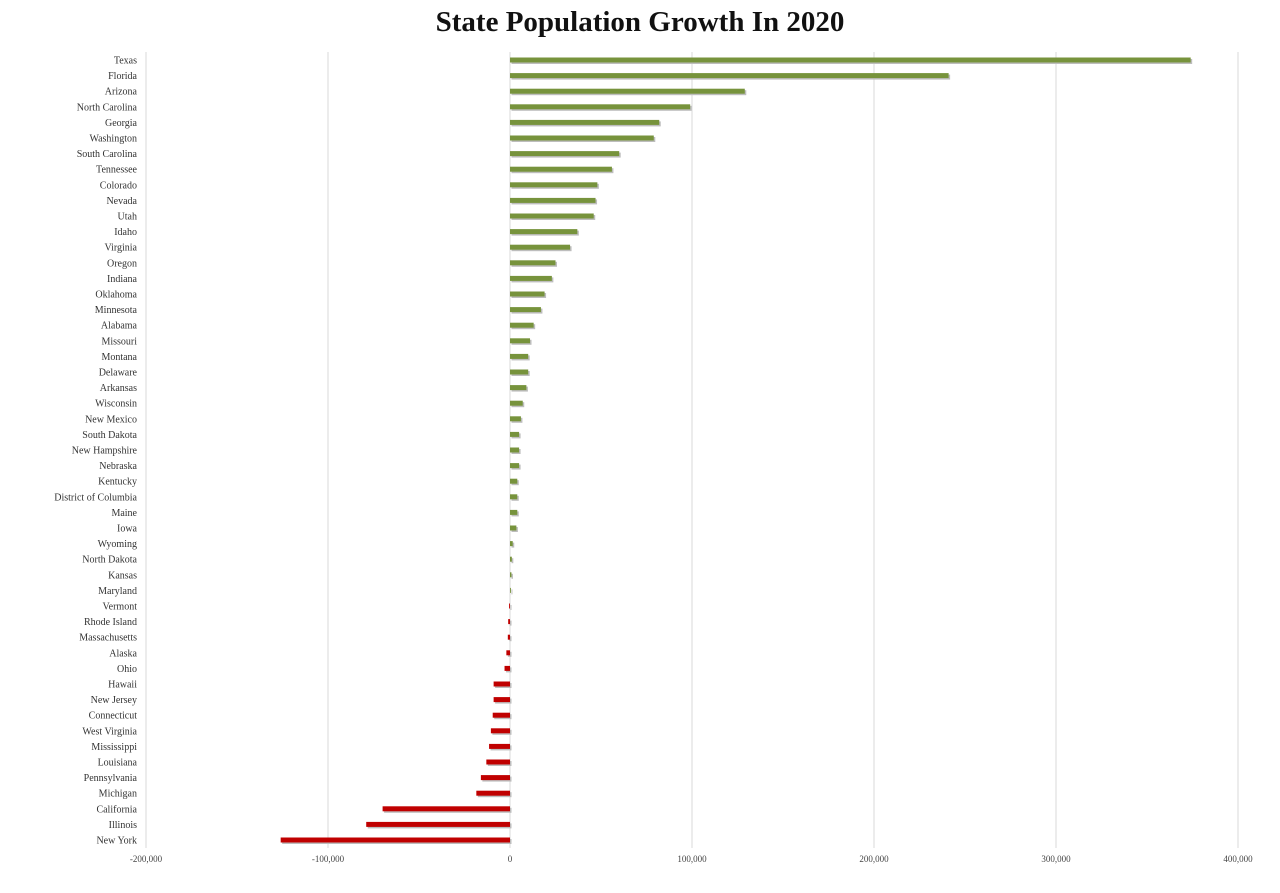 The height and width of the screenshot is (893, 1280). Describe the element at coordinates (561, 169) in the screenshot. I see `bar-tennessee` at that location.